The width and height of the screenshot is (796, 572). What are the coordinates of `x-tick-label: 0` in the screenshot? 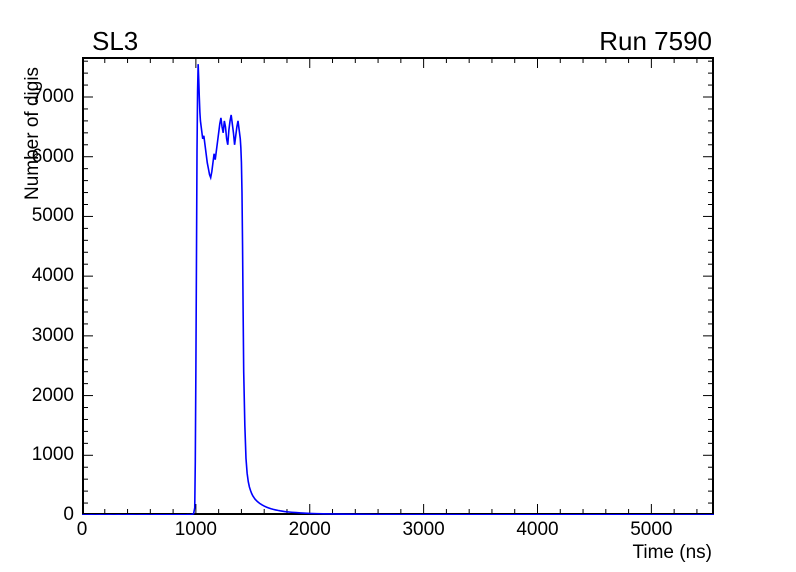 It's located at (82, 529).